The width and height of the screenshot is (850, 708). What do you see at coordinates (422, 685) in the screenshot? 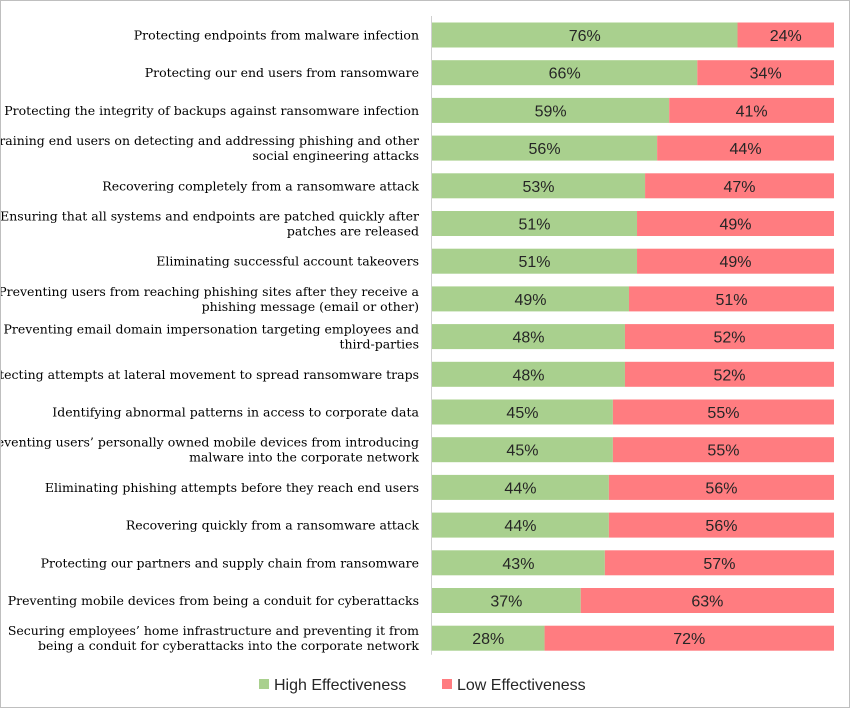
I see `legend: High Effectiveness Low Effectiveness` at bounding box center [422, 685].